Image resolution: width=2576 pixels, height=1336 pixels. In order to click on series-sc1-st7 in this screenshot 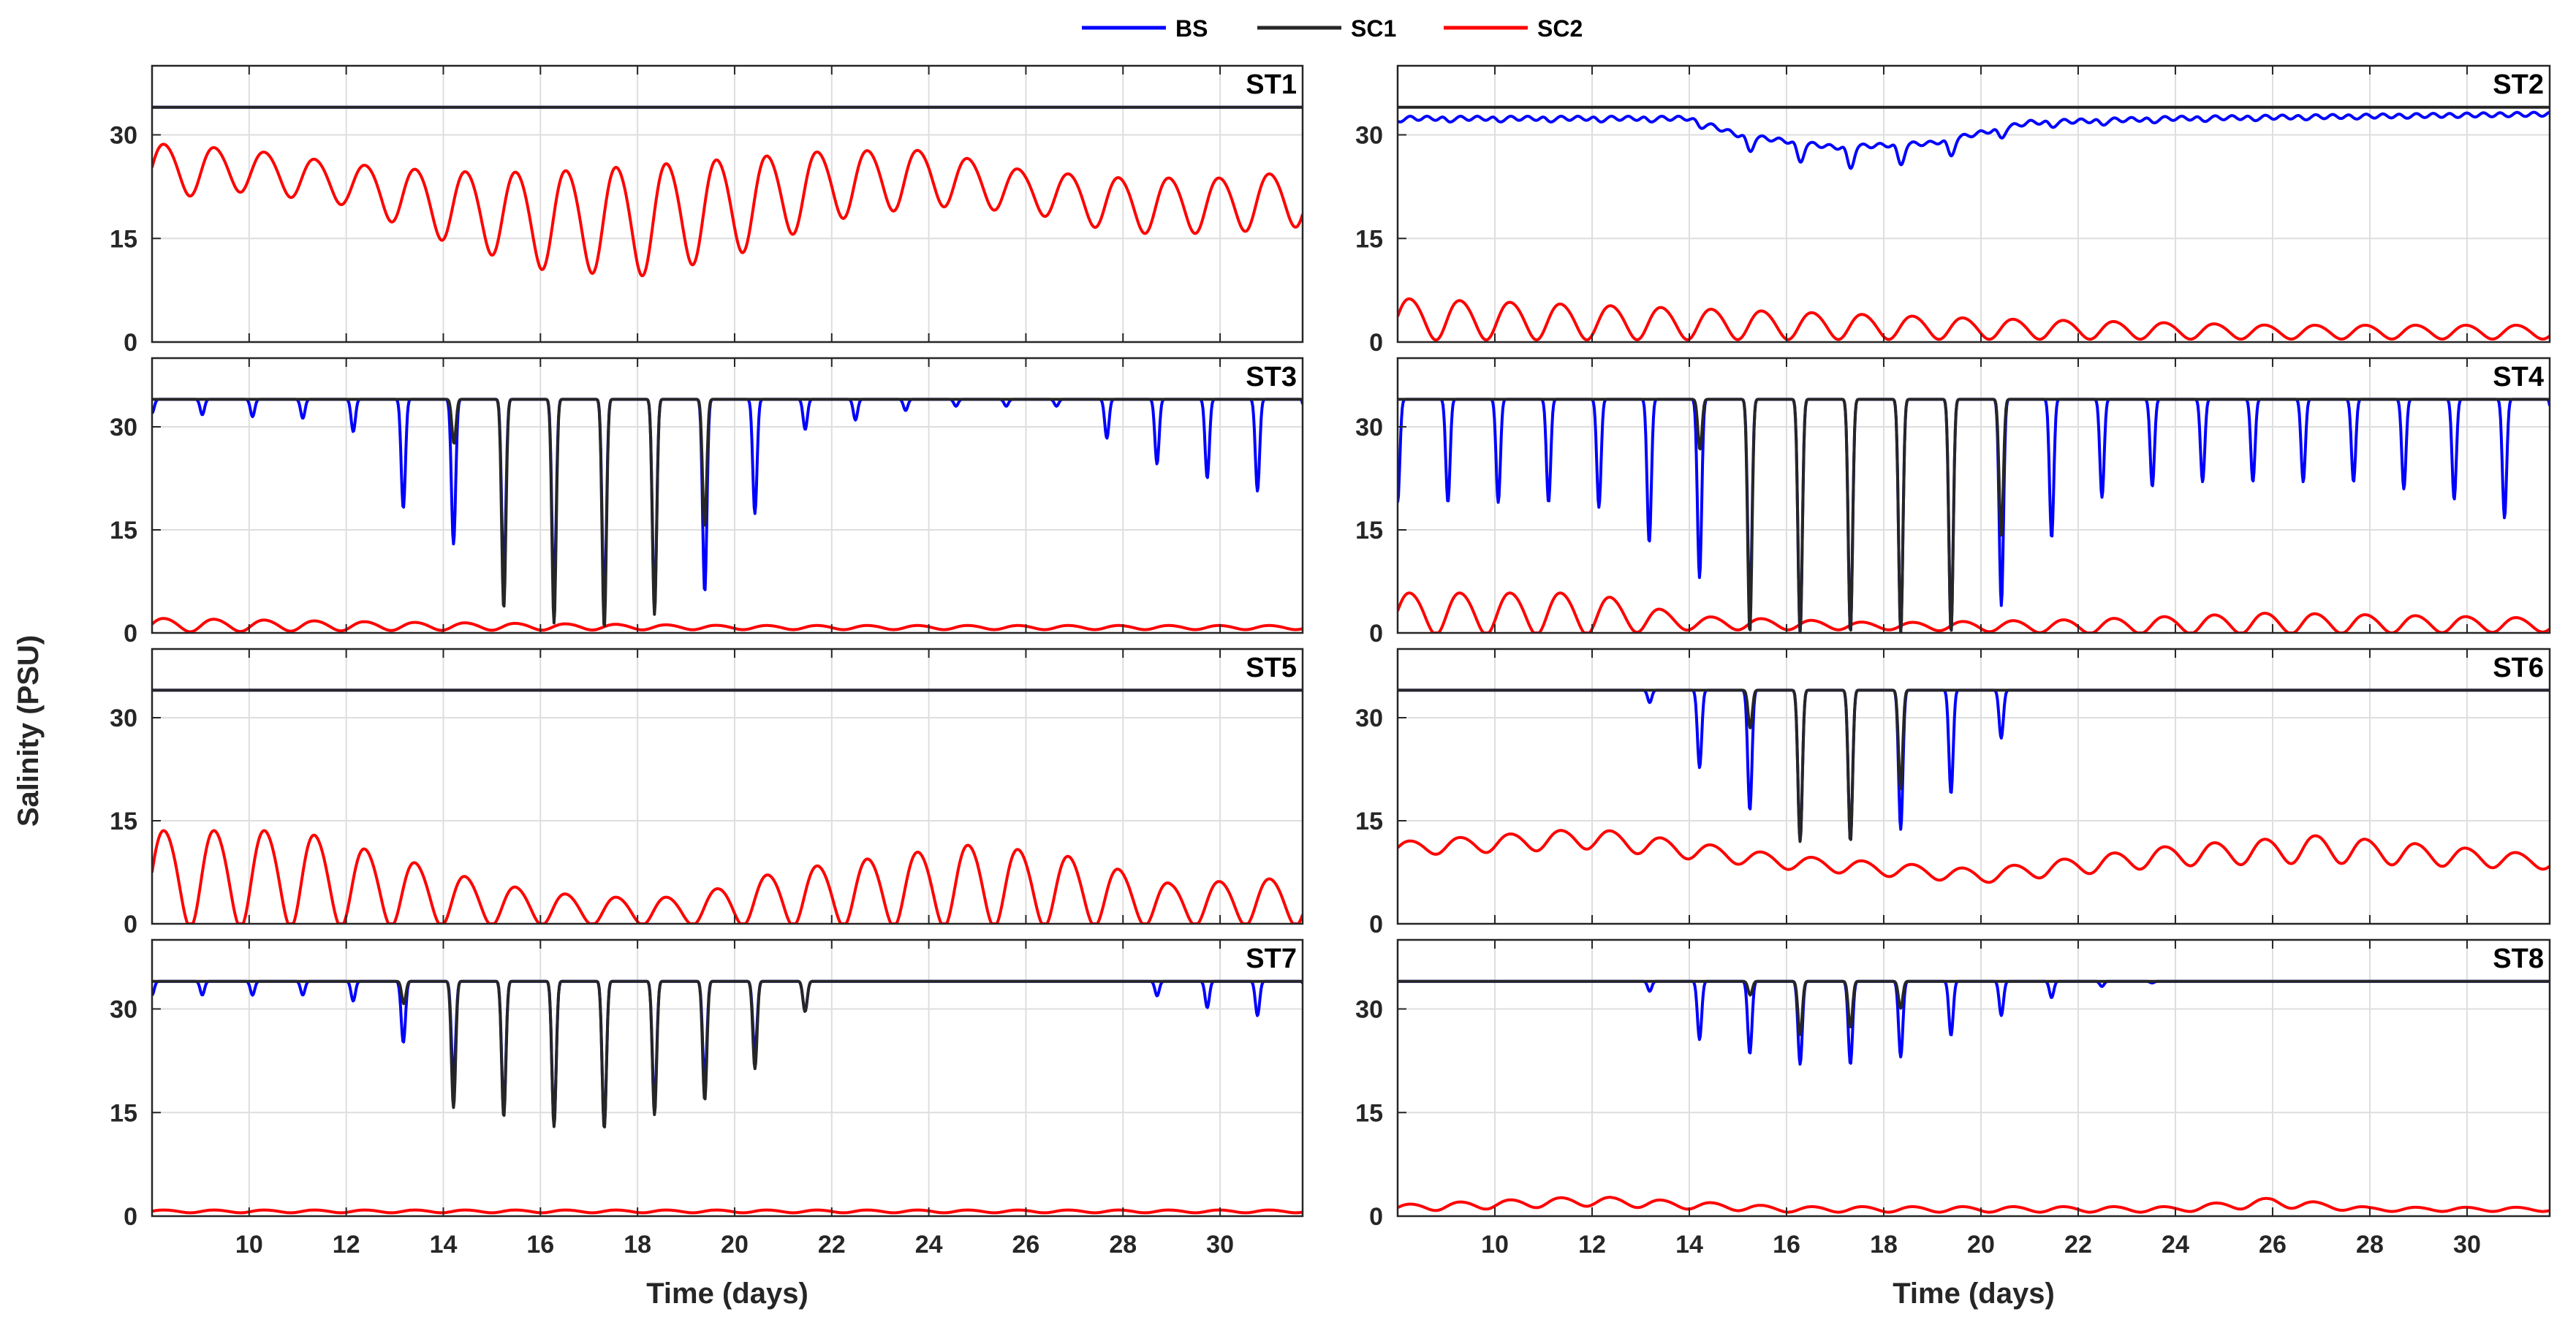, I will do `click(727, 1053)`.